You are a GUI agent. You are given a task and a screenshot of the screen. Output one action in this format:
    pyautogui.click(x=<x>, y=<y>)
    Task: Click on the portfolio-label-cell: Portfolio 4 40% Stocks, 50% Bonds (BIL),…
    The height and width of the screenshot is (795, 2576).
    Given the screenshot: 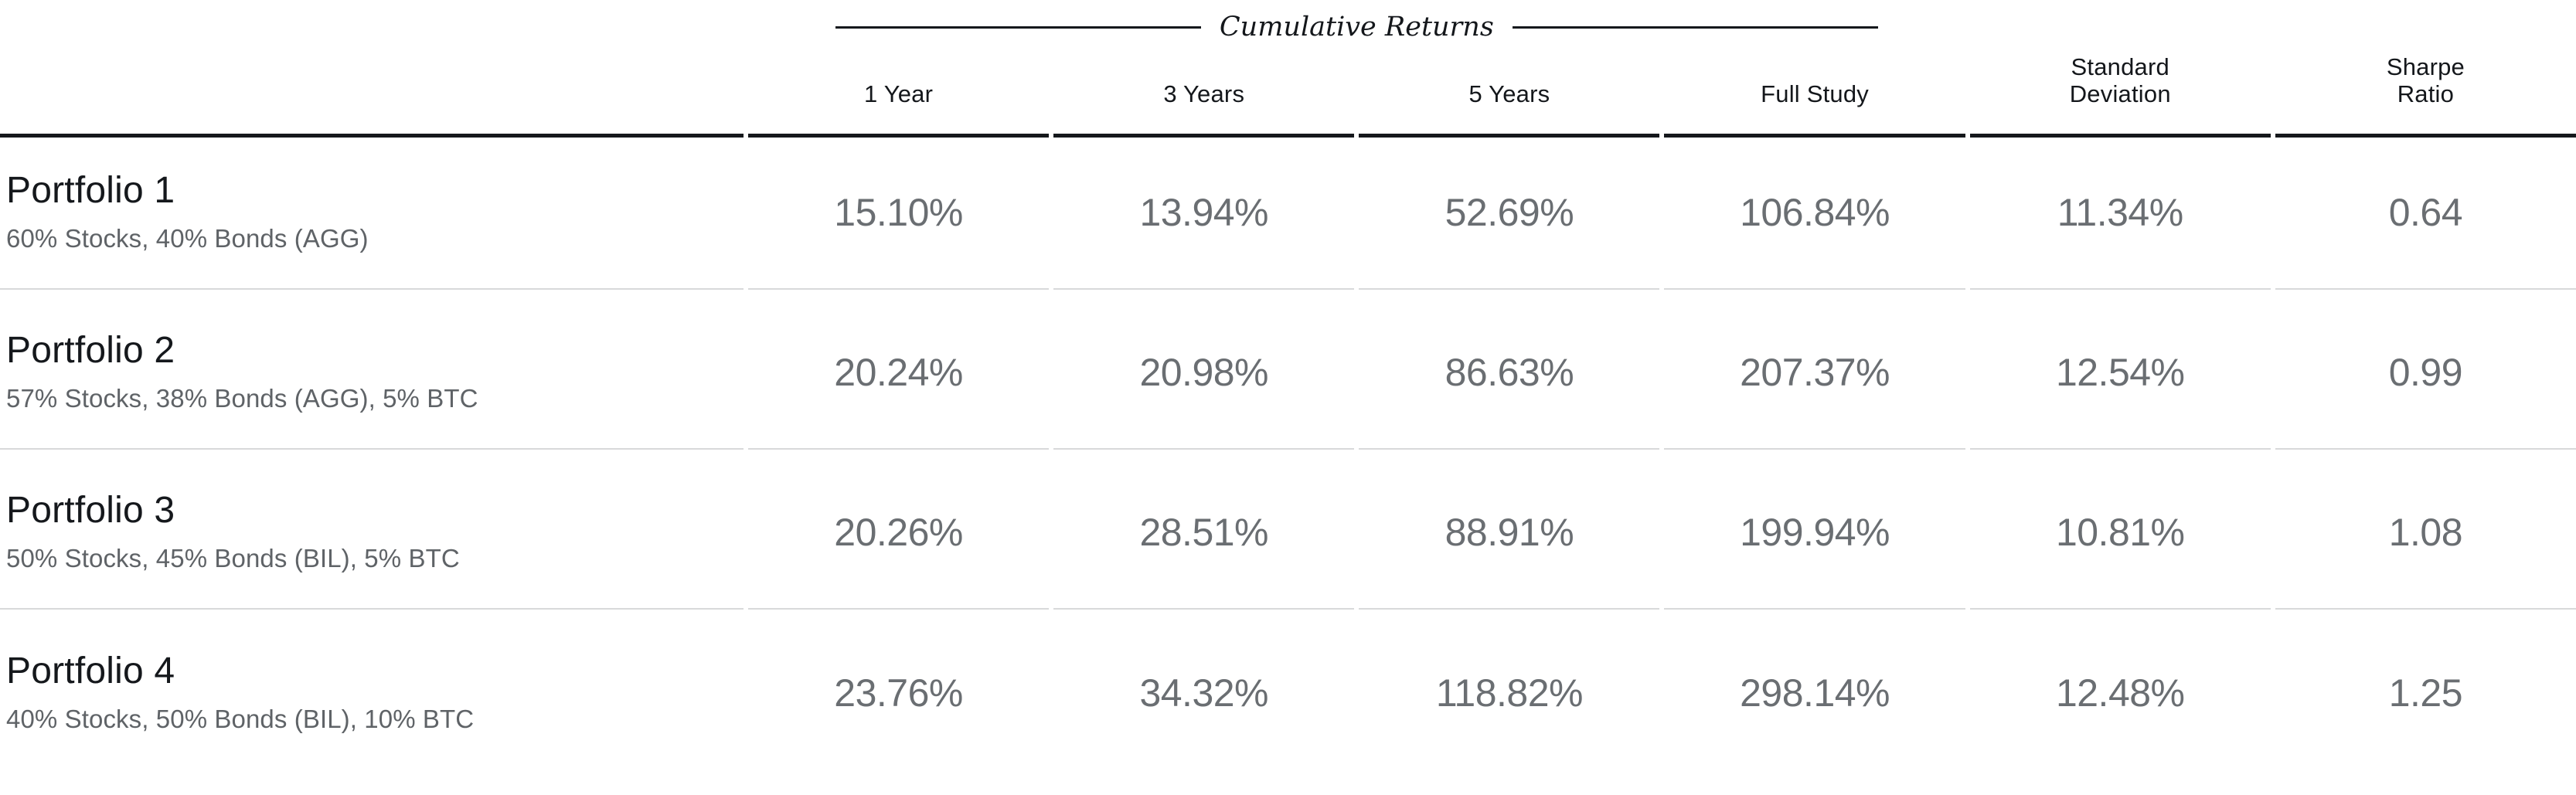 What is the action you would take?
    pyautogui.click(x=372, y=690)
    